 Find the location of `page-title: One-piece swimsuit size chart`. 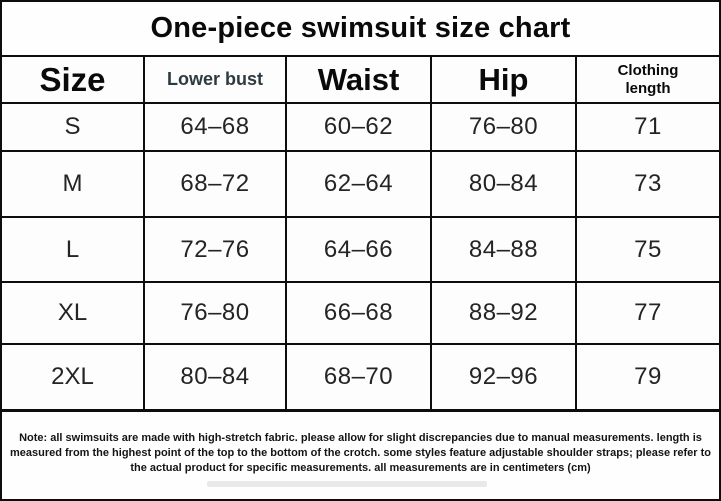

page-title: One-piece swimsuit size chart is located at coordinates (360, 29).